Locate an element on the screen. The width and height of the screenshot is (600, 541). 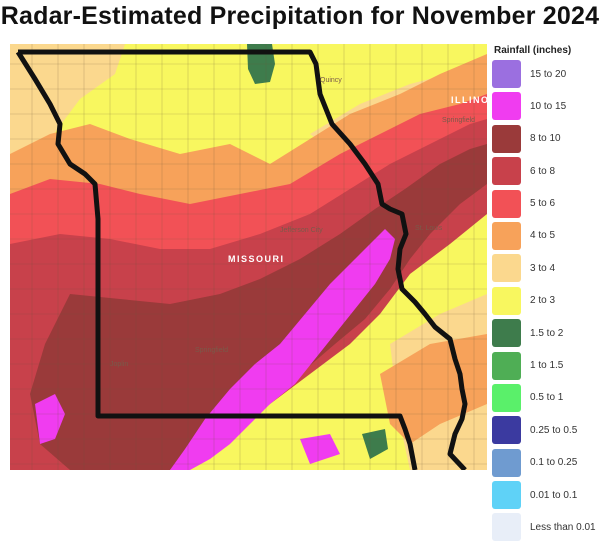
legend-label: 10 to 15 is located at coordinates (548, 106).